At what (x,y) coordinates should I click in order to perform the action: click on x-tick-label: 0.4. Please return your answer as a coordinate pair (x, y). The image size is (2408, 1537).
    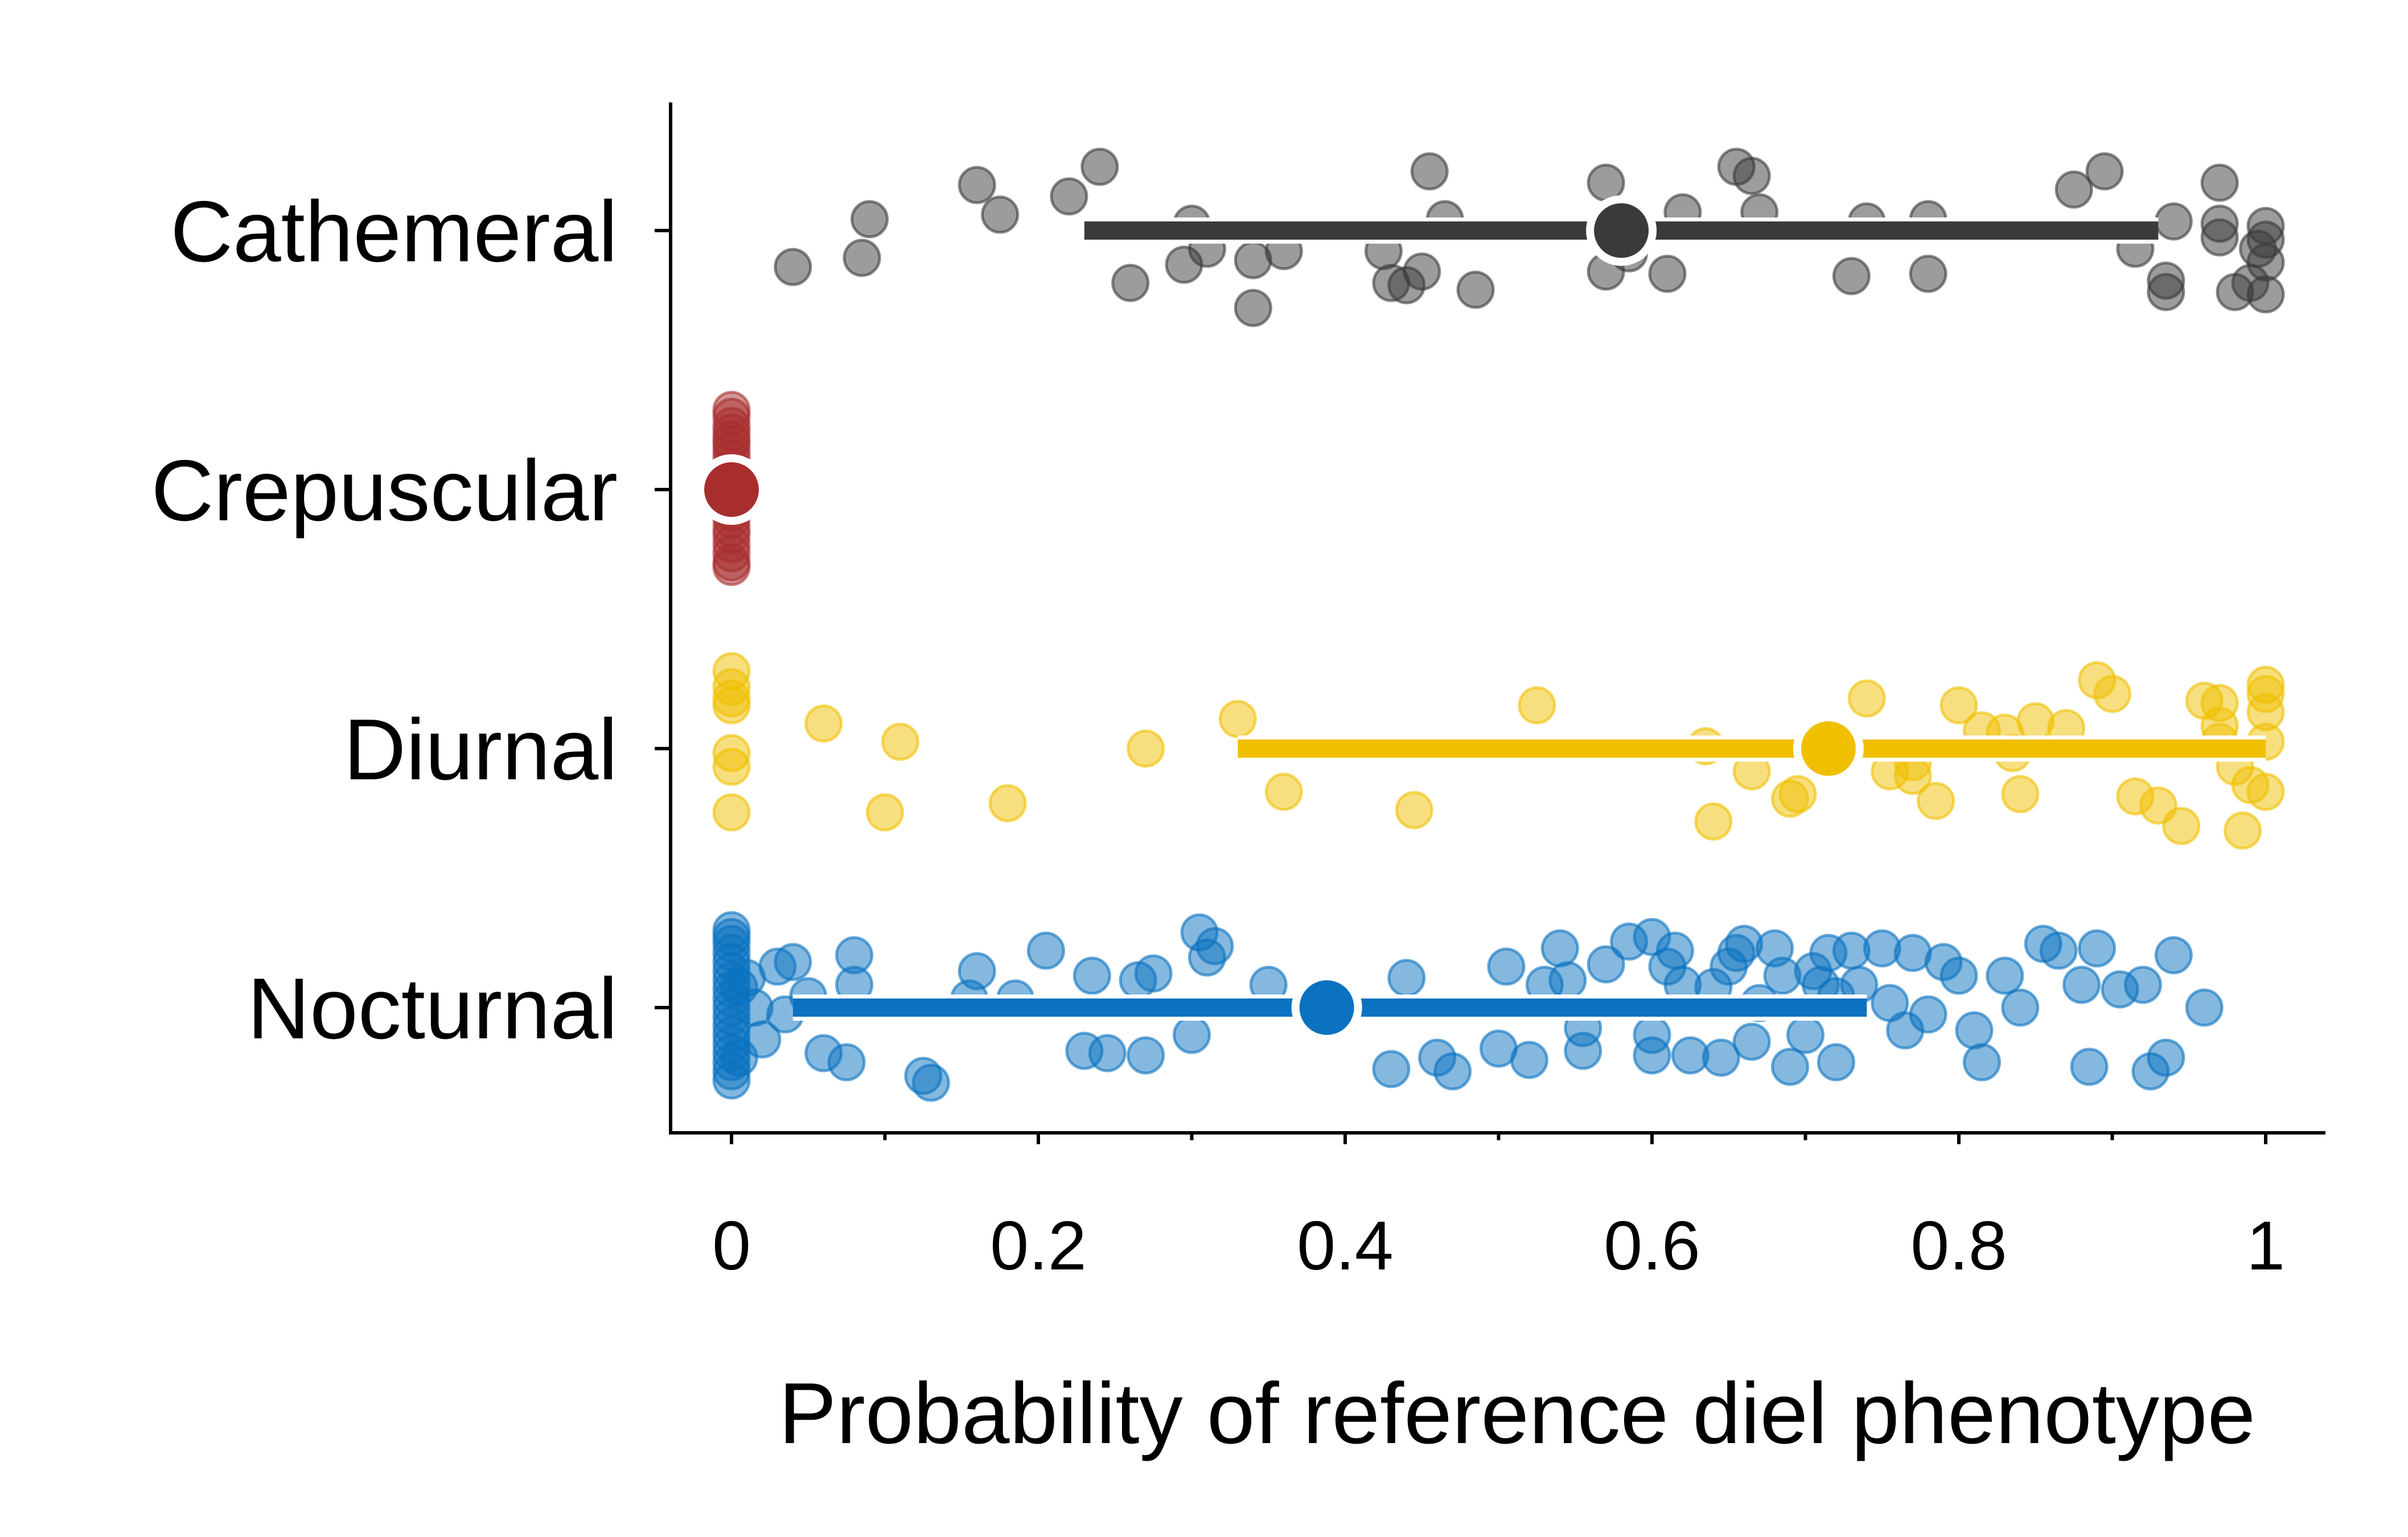
    Looking at the image, I should click on (1345, 1245).